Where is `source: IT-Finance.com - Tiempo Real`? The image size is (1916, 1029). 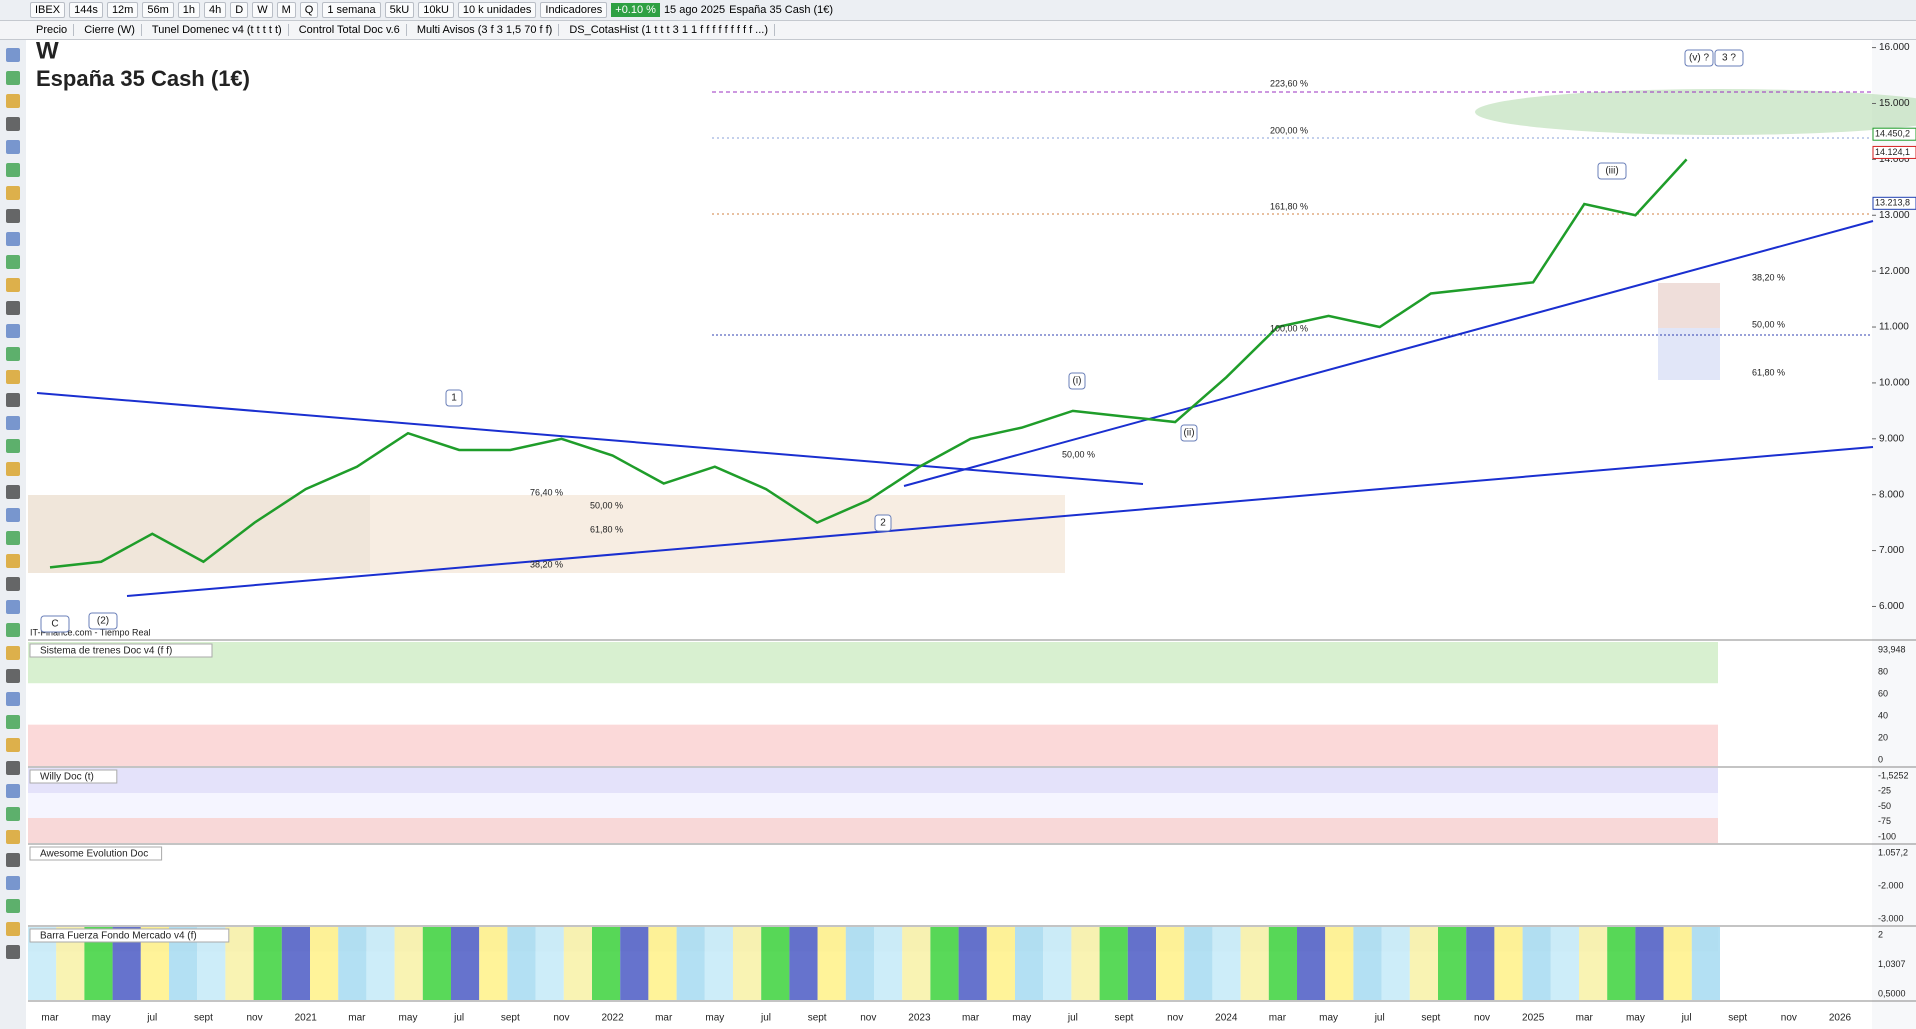 source: IT-Finance.com - Tiempo Real is located at coordinates (90, 632).